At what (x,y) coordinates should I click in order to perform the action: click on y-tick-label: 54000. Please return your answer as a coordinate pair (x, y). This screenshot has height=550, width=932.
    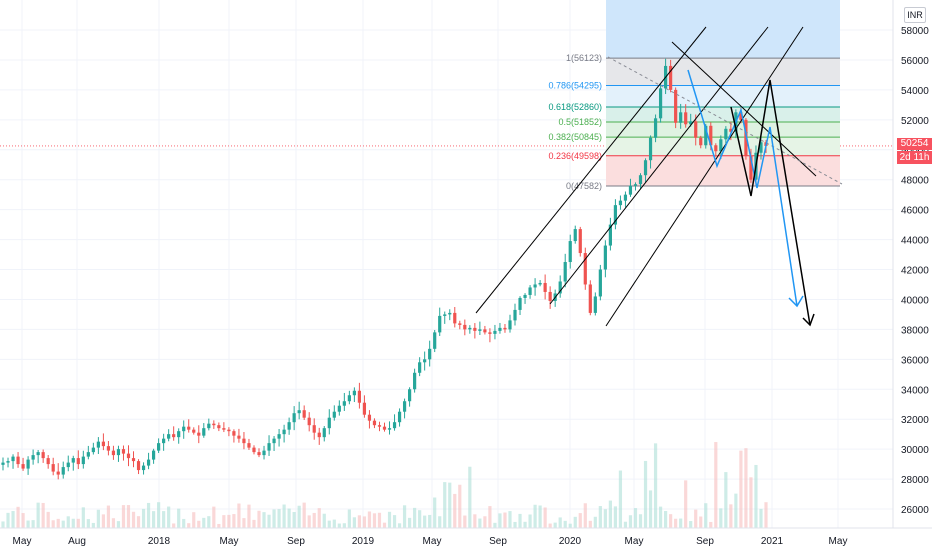
    Looking at the image, I should click on (915, 91).